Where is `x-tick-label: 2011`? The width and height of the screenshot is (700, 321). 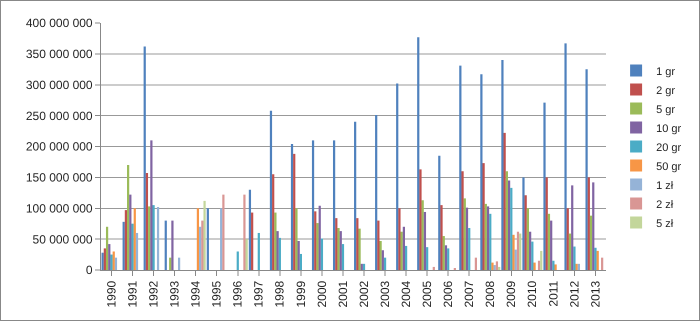
x-tick-label: 2011 is located at coordinates (553, 293).